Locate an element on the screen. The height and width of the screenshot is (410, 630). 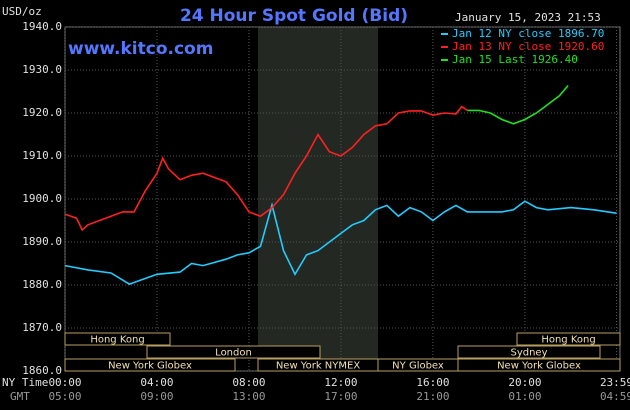
chart-title: 24 Hour Spot Gold (Bid) is located at coordinates (294, 16).